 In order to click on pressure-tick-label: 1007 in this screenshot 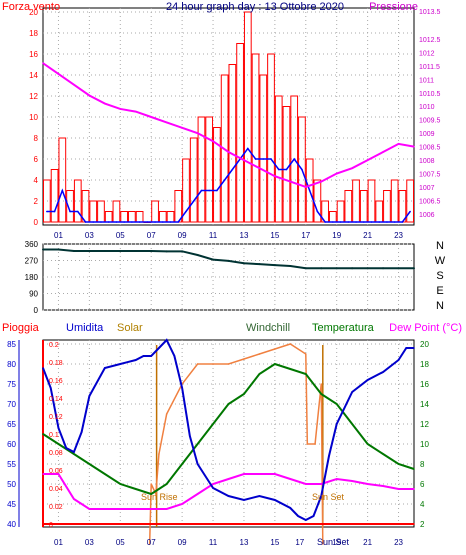, I will do `click(427, 188)`.